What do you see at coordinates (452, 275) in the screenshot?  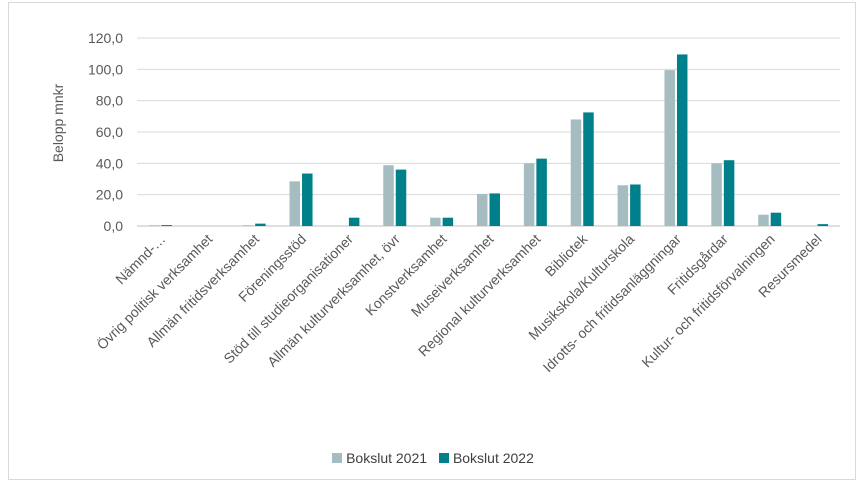 I see `x-tick-label: Museiverksamhet` at bounding box center [452, 275].